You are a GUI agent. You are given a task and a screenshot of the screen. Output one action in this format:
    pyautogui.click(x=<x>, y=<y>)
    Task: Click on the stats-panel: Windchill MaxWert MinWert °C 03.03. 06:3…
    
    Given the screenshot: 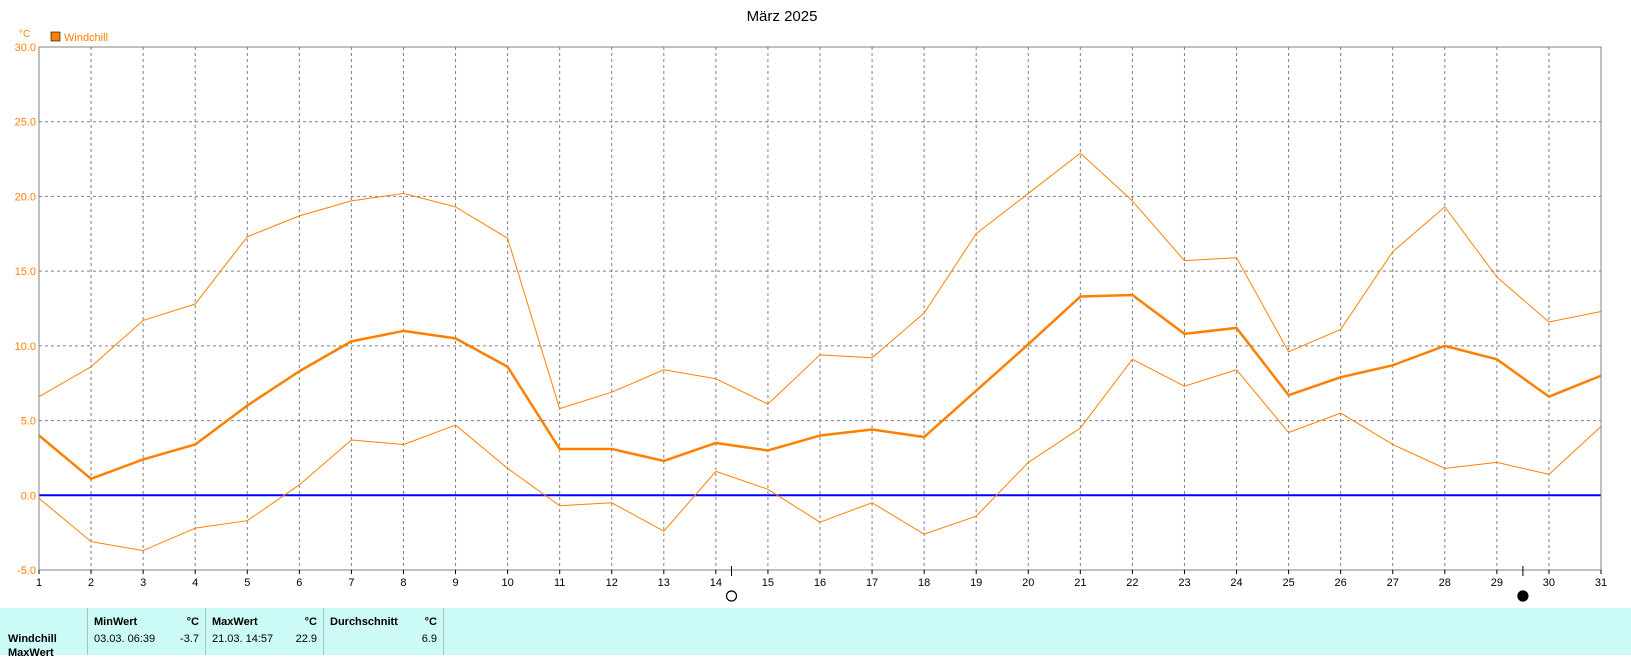 What is the action you would take?
    pyautogui.click(x=815, y=633)
    